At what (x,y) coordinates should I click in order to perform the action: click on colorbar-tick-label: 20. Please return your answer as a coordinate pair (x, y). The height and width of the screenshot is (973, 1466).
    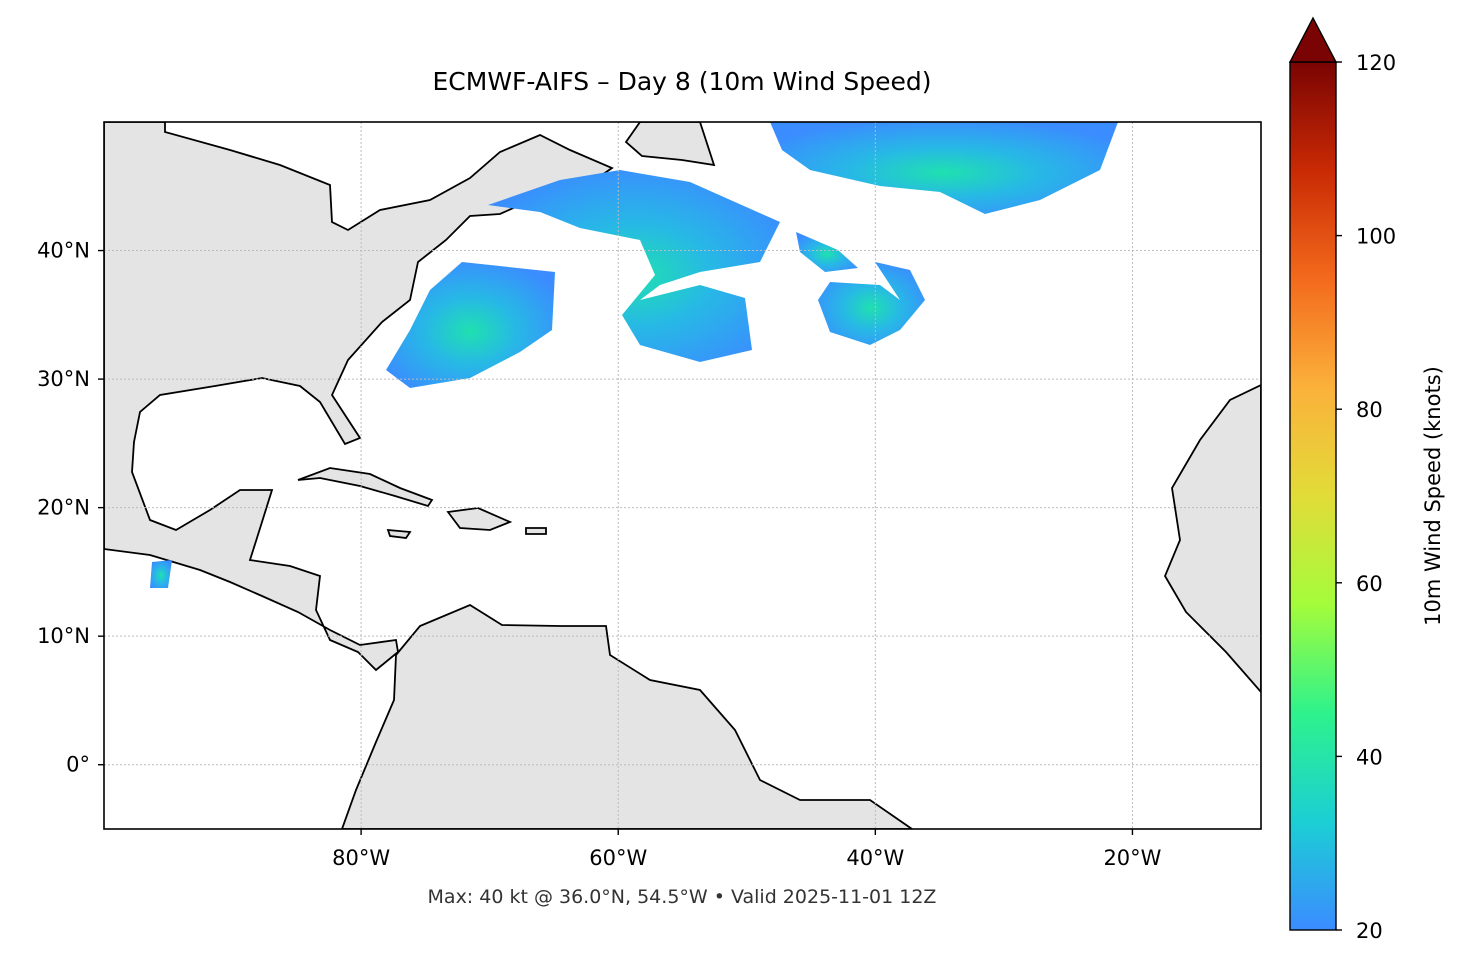
    Looking at the image, I should click on (1369, 931).